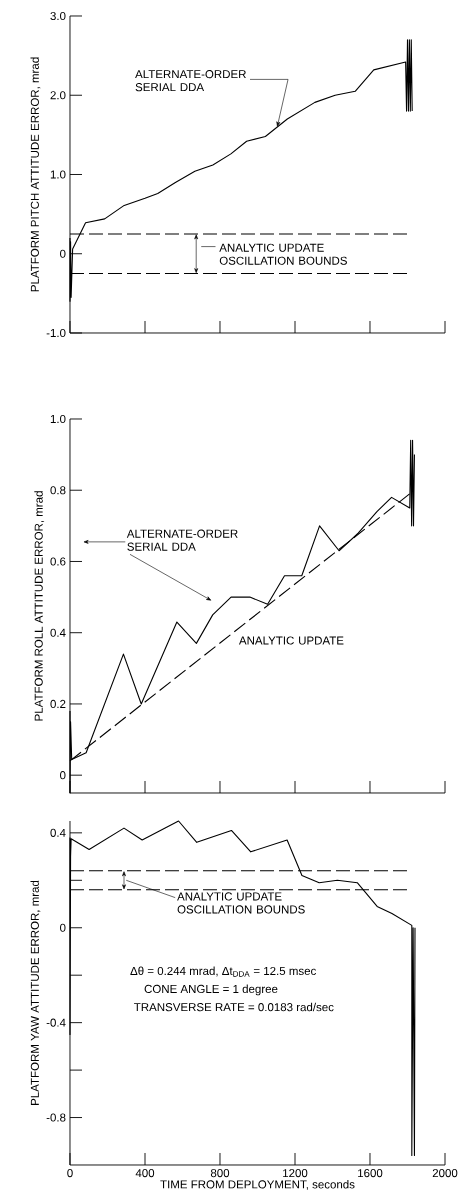  Describe the element at coordinates (58, 95) in the screenshot. I see `y-tick-label: 2.0` at that location.